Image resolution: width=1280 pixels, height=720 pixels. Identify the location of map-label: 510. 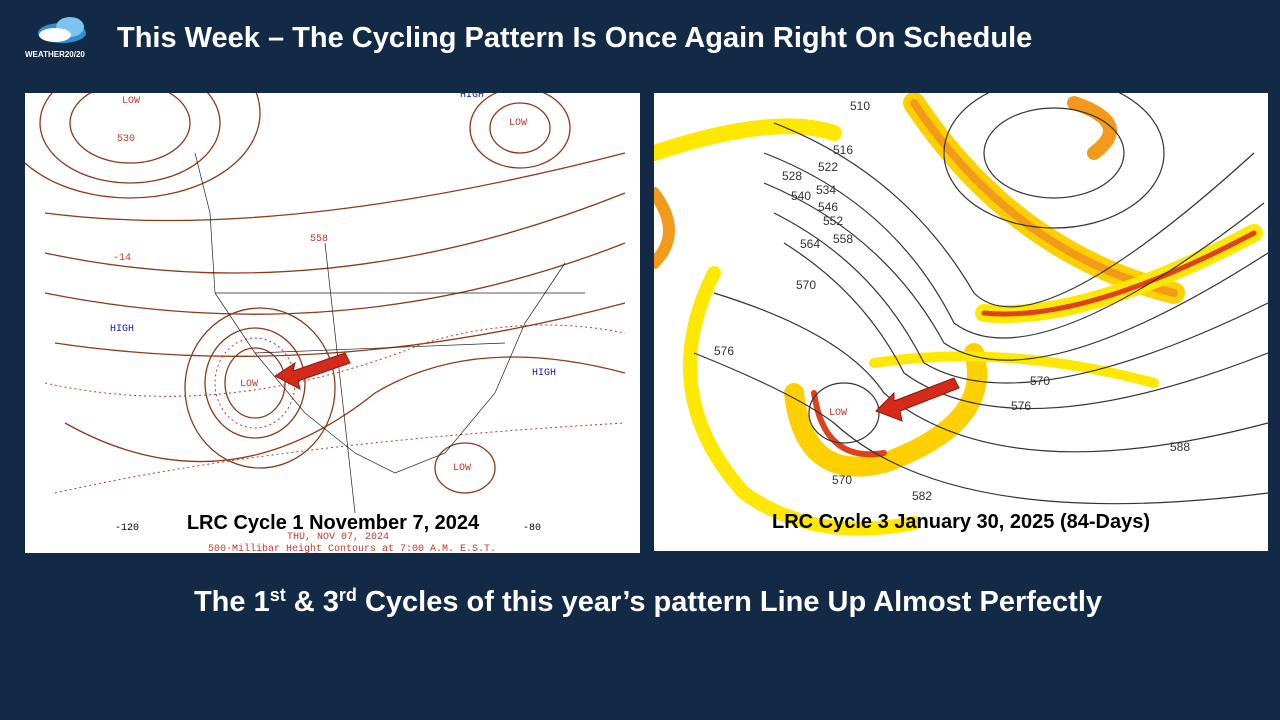
(860, 106).